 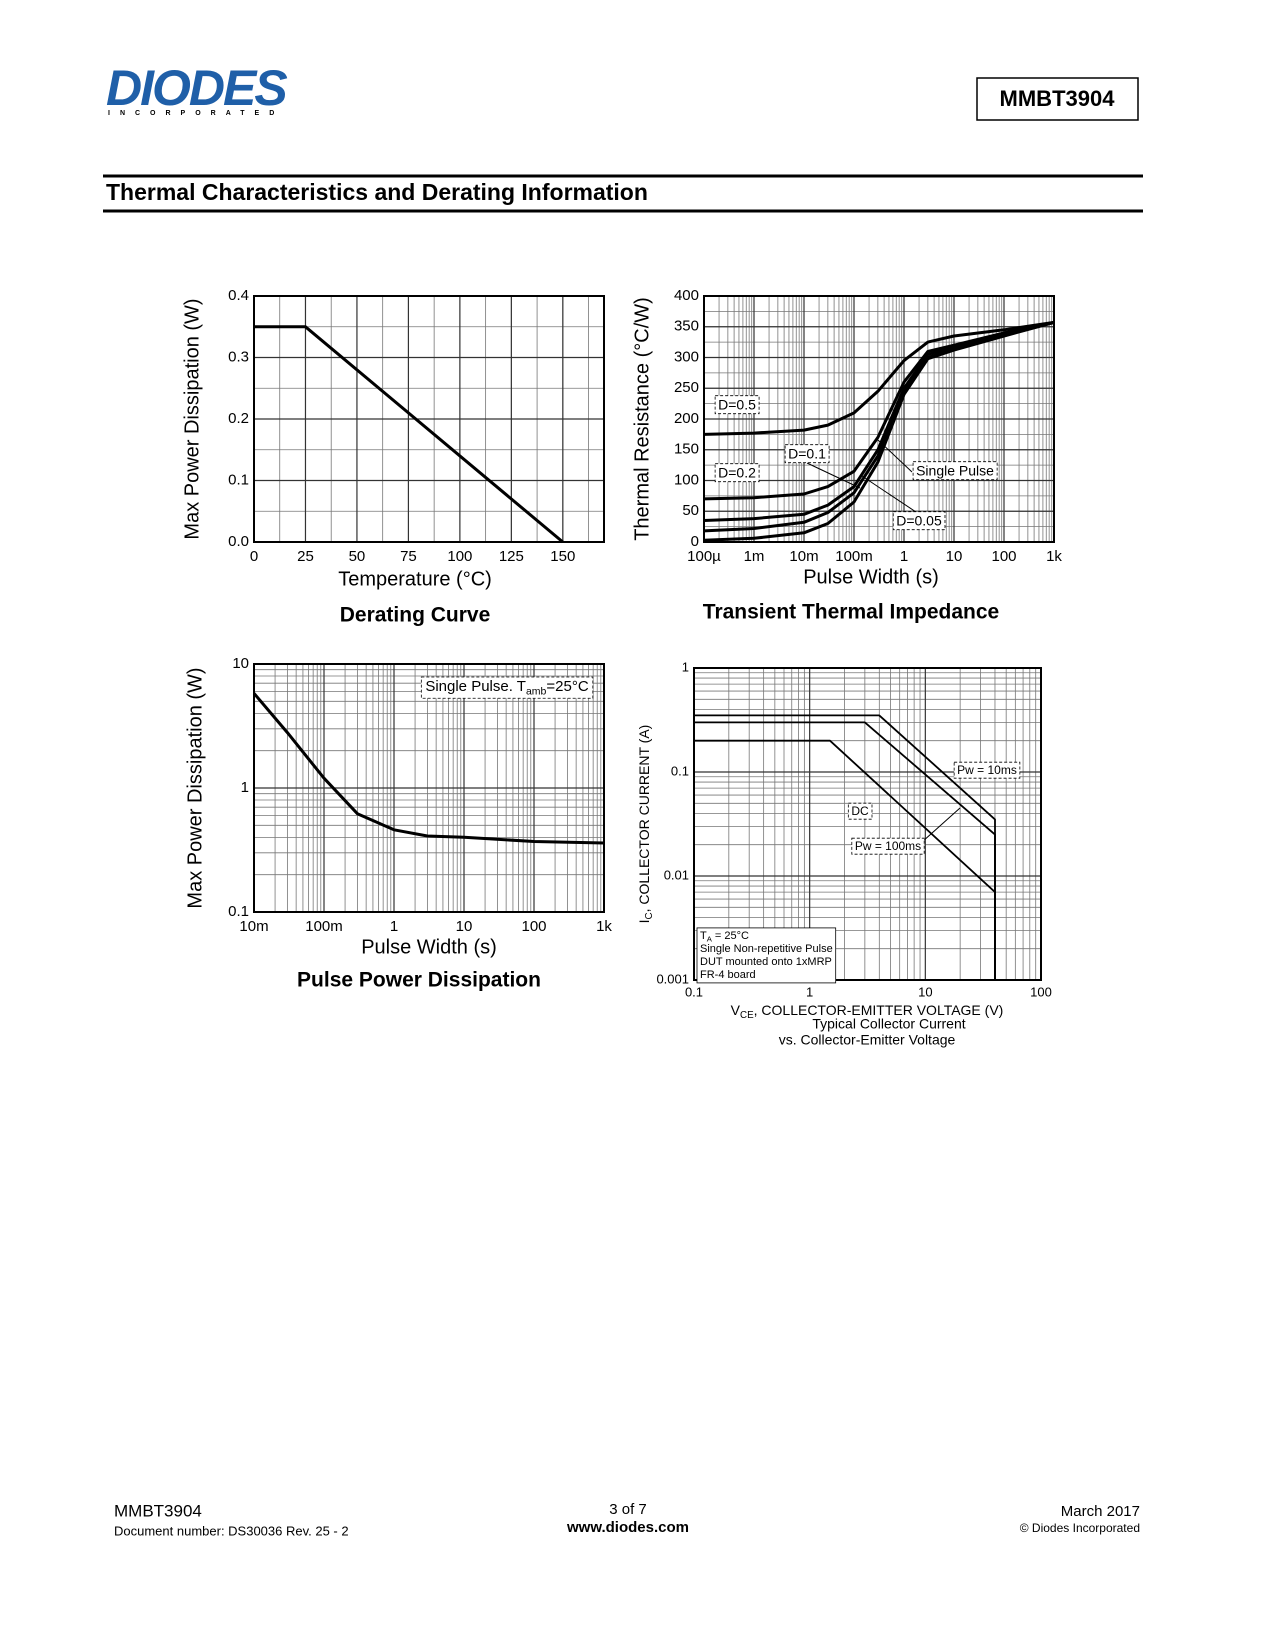 I want to click on chart-title: Derating Curve, so click(x=415, y=615).